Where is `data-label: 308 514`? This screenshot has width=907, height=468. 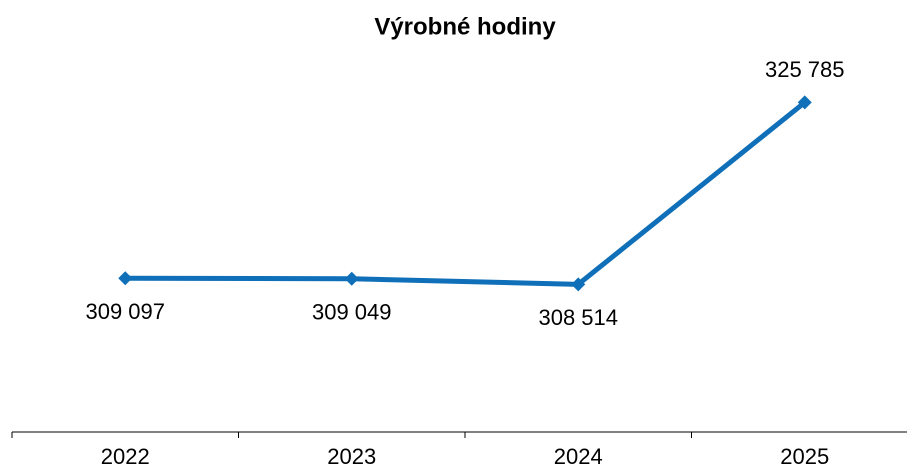
data-label: 308 514 is located at coordinates (578, 317).